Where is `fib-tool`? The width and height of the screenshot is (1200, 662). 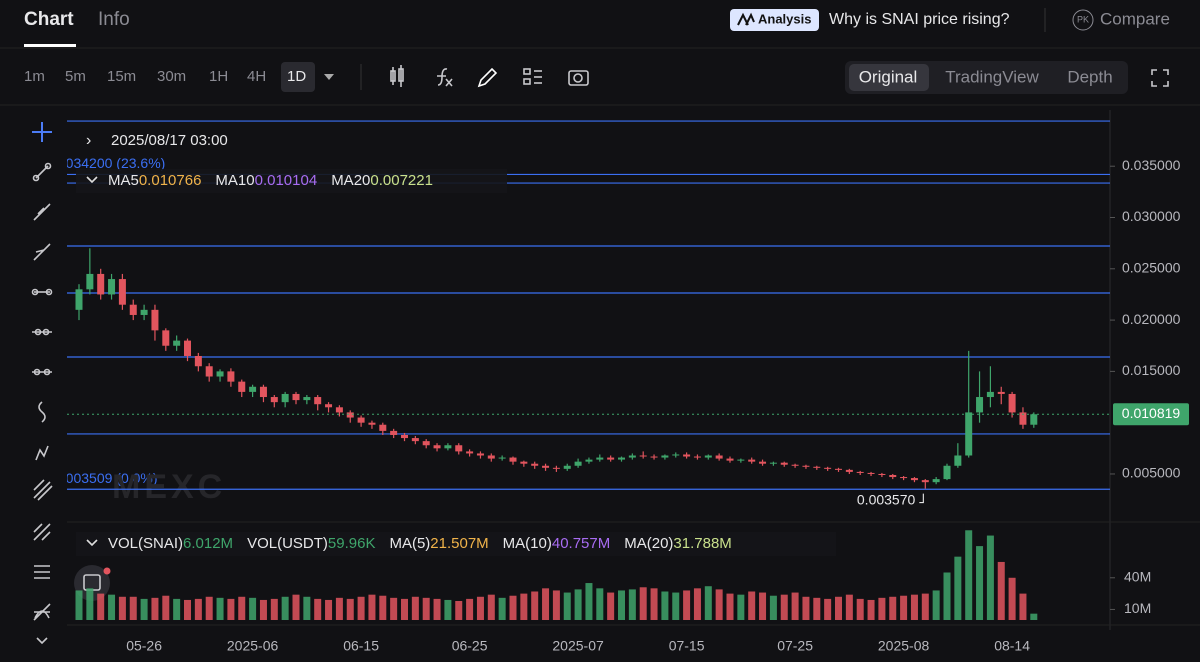 fib-tool is located at coordinates (42, 532).